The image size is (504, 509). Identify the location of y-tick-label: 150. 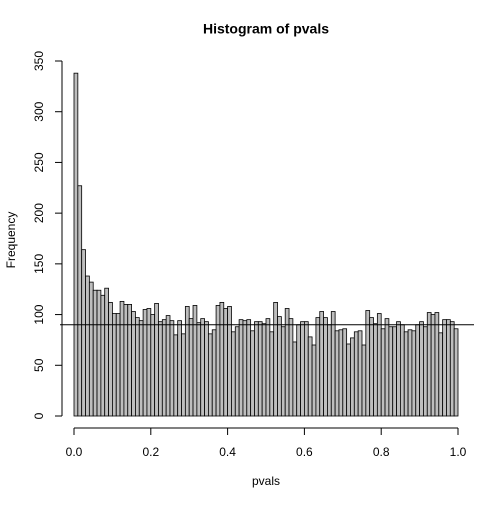
(39, 264).